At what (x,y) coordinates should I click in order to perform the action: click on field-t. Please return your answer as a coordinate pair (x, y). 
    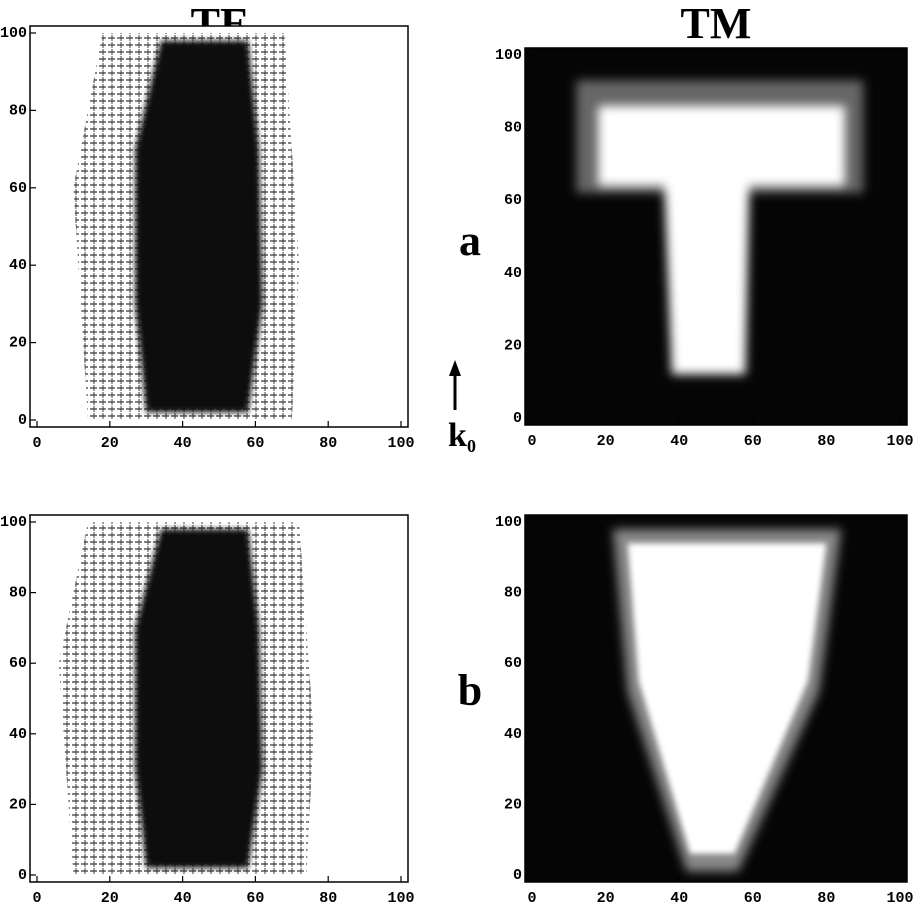
    Looking at the image, I should click on (721, 240).